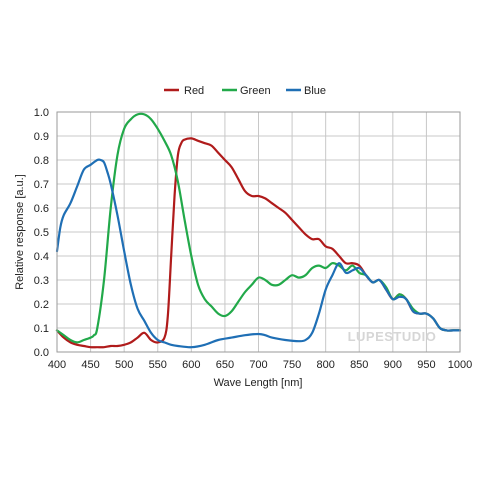 The image size is (480, 480). Describe the element at coordinates (392, 336) in the screenshot. I see `watermark: LUPESTUDIO` at that location.